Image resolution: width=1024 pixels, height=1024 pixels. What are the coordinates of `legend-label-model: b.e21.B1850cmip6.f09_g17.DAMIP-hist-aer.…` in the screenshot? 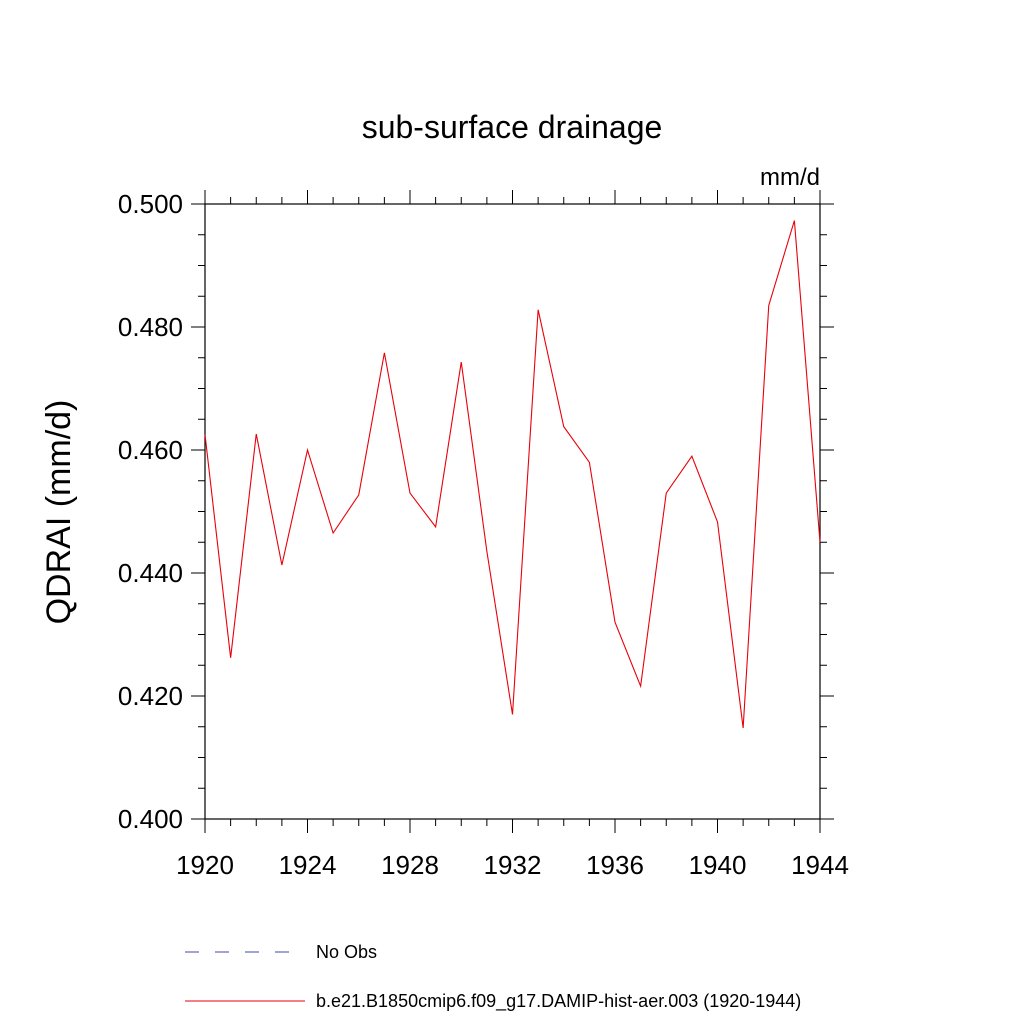 It's located at (558, 1001).